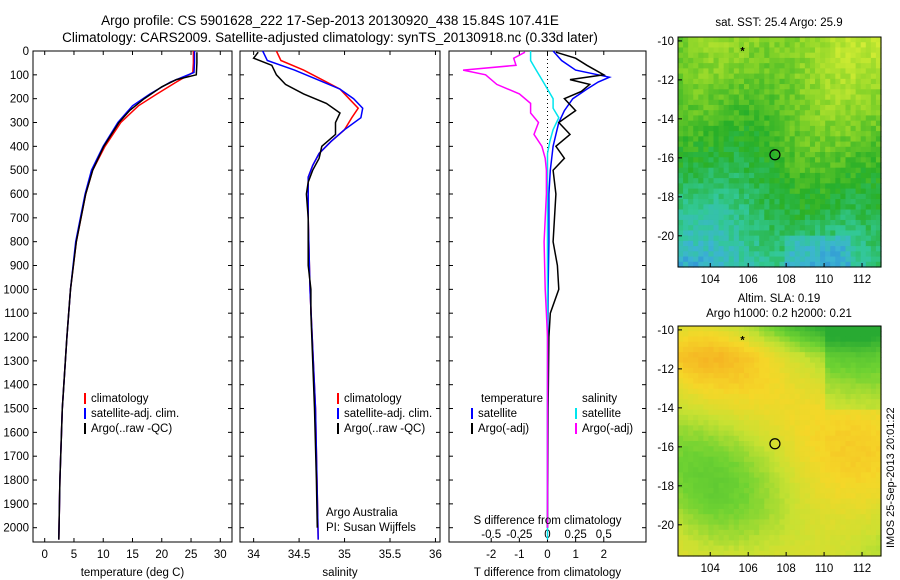 The width and height of the screenshot is (900, 580). I want to click on depth-tick-label: 1900, so click(16, 505).